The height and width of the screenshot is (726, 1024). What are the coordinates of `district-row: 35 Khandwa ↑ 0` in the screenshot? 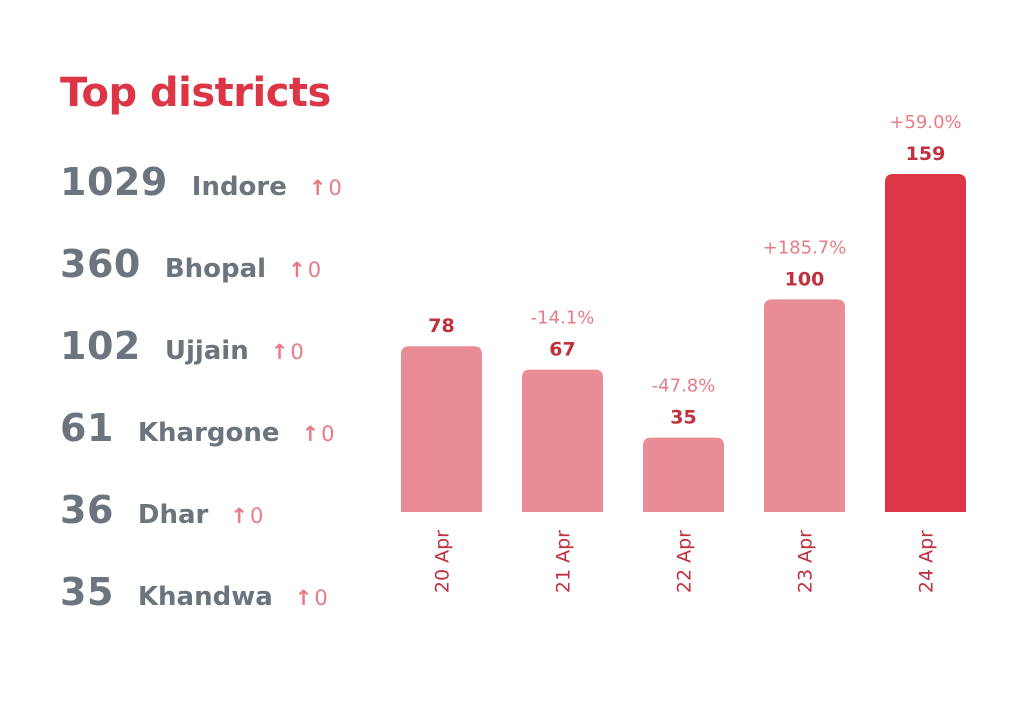 It's located at (194, 595).